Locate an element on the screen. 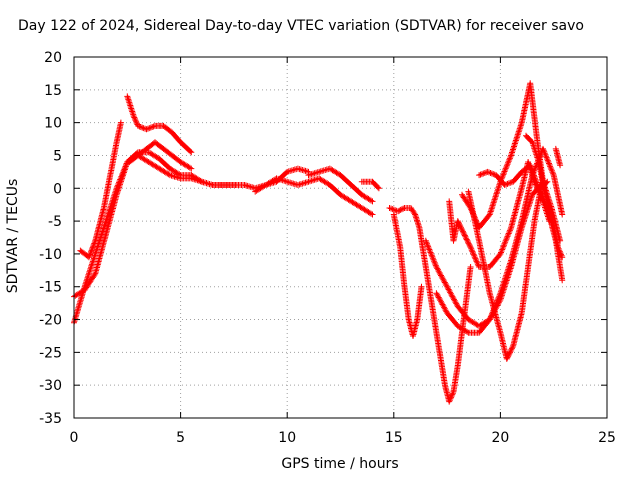 Image resolution: width=640 pixels, height=480 pixels. x-tick-label: 20 is located at coordinates (500, 438).